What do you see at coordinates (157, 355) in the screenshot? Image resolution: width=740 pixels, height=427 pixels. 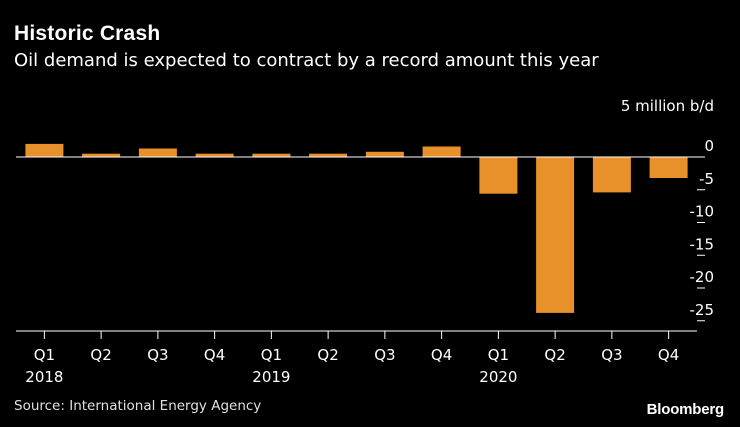 I see `x-tick-label-2: Q3` at bounding box center [157, 355].